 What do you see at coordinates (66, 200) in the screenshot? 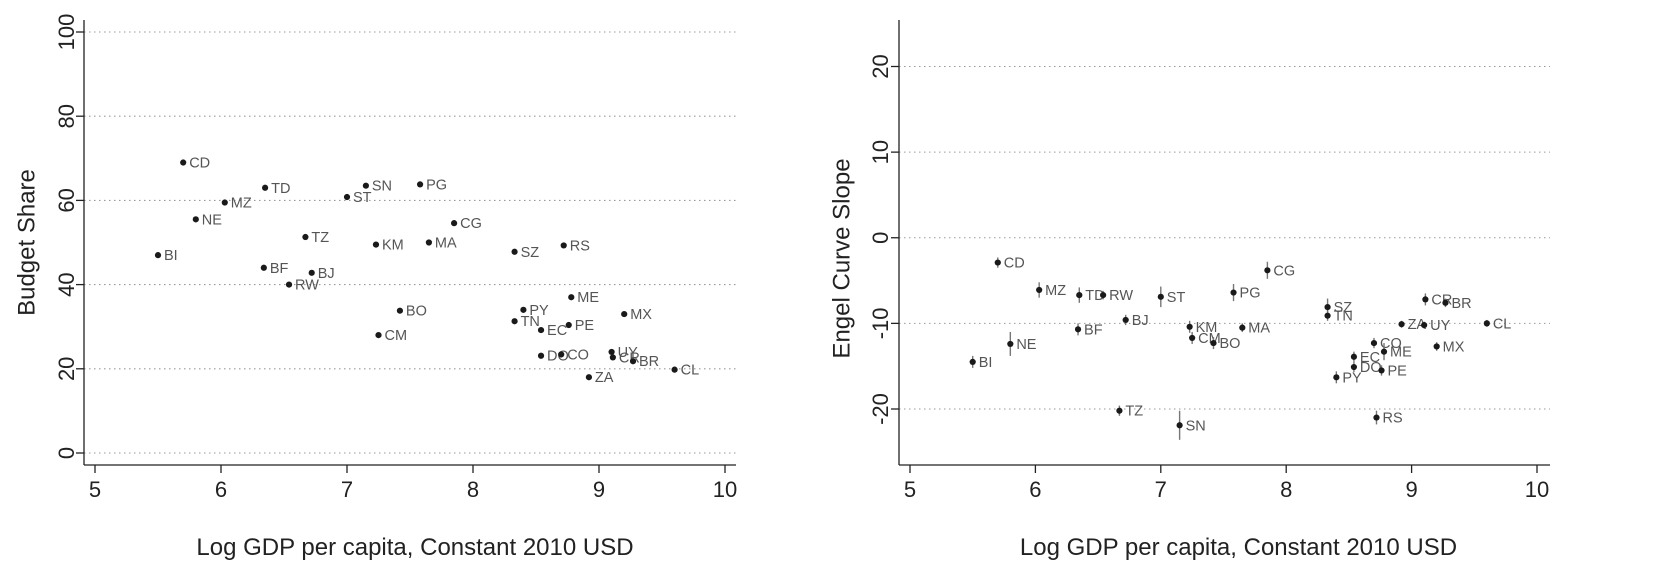
I see `y-tick-label: 60` at bounding box center [66, 200].